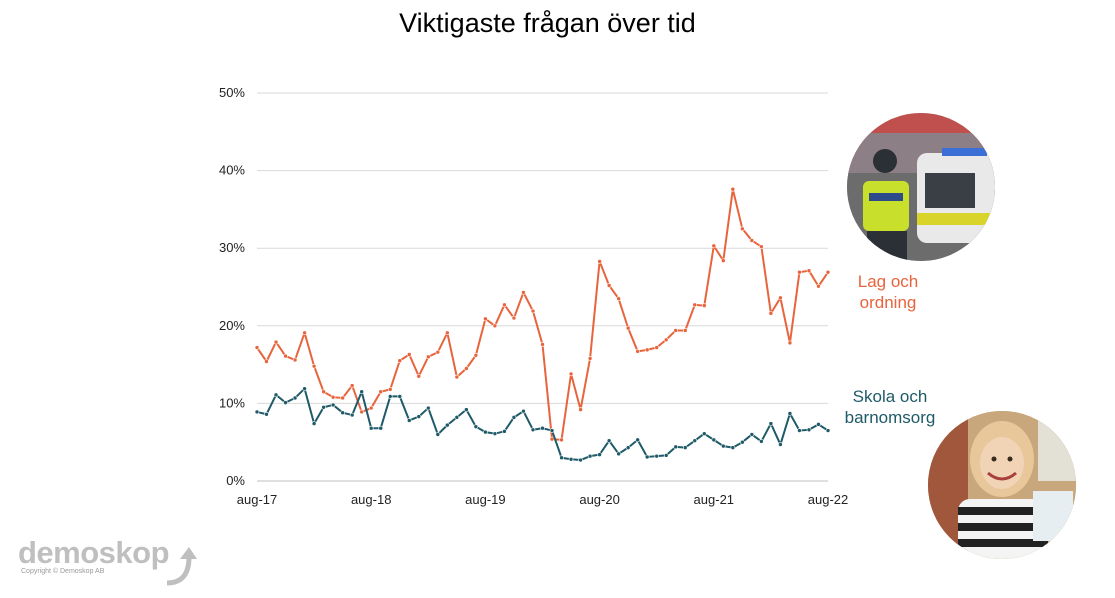 The image size is (1115, 598). What do you see at coordinates (890, 417) in the screenshot?
I see `series-label-line: barnomsorg` at bounding box center [890, 417].